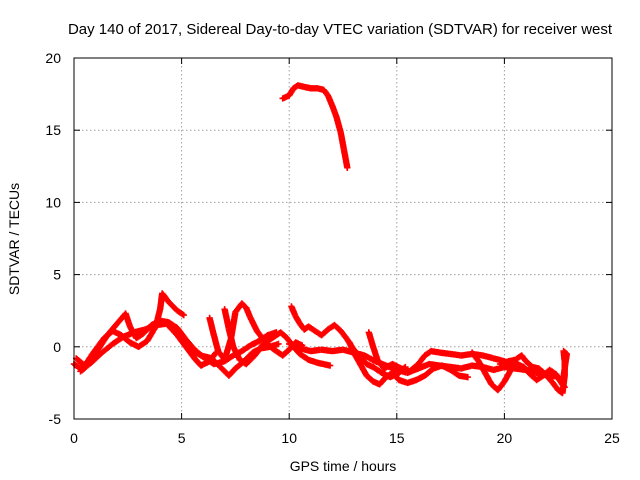 The image size is (640, 480). I want to click on series-arc-l, so click(533, 372).